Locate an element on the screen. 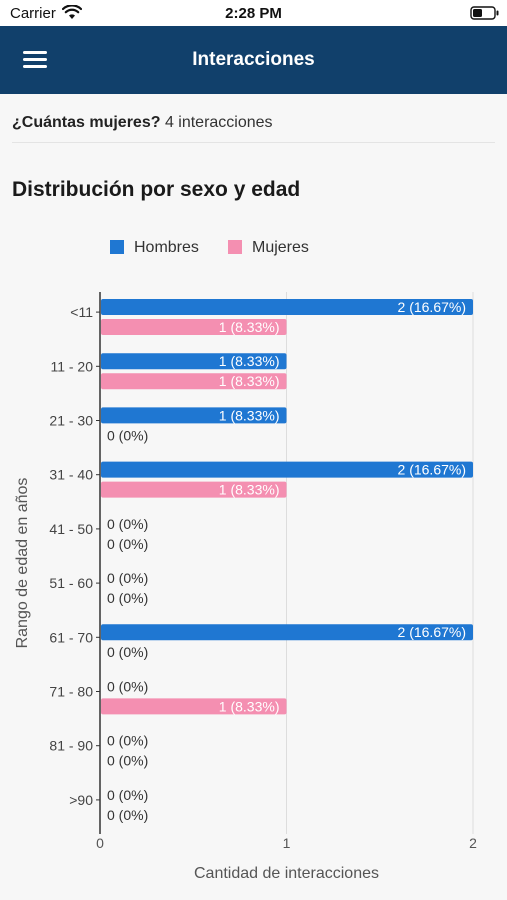 The image size is (507, 900). y-tick-label: 51 - 60 is located at coordinates (71, 583).